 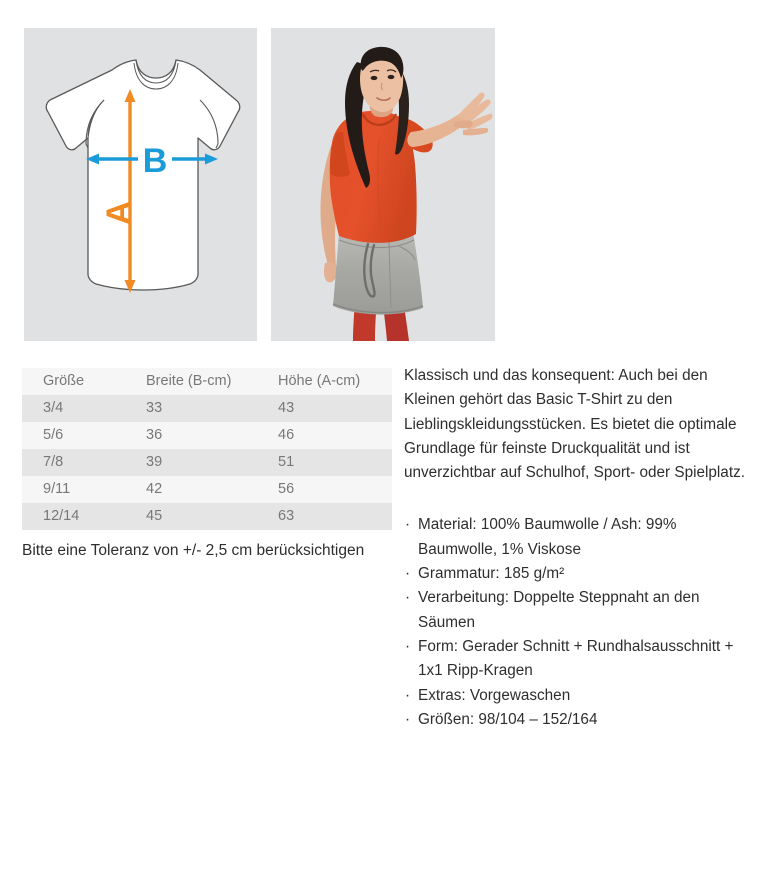 I want to click on mouth, so click(x=383, y=99).